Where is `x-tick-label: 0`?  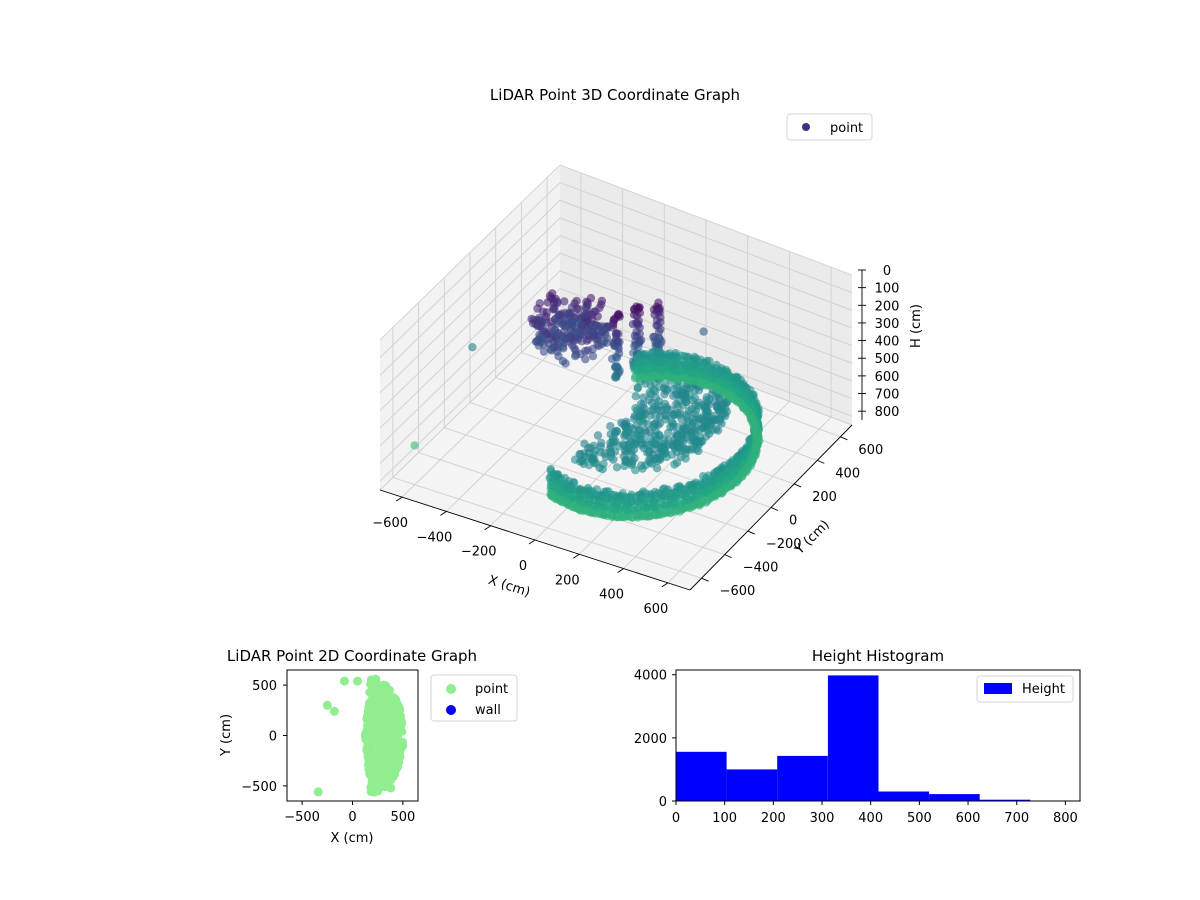 x-tick-label: 0 is located at coordinates (523, 566).